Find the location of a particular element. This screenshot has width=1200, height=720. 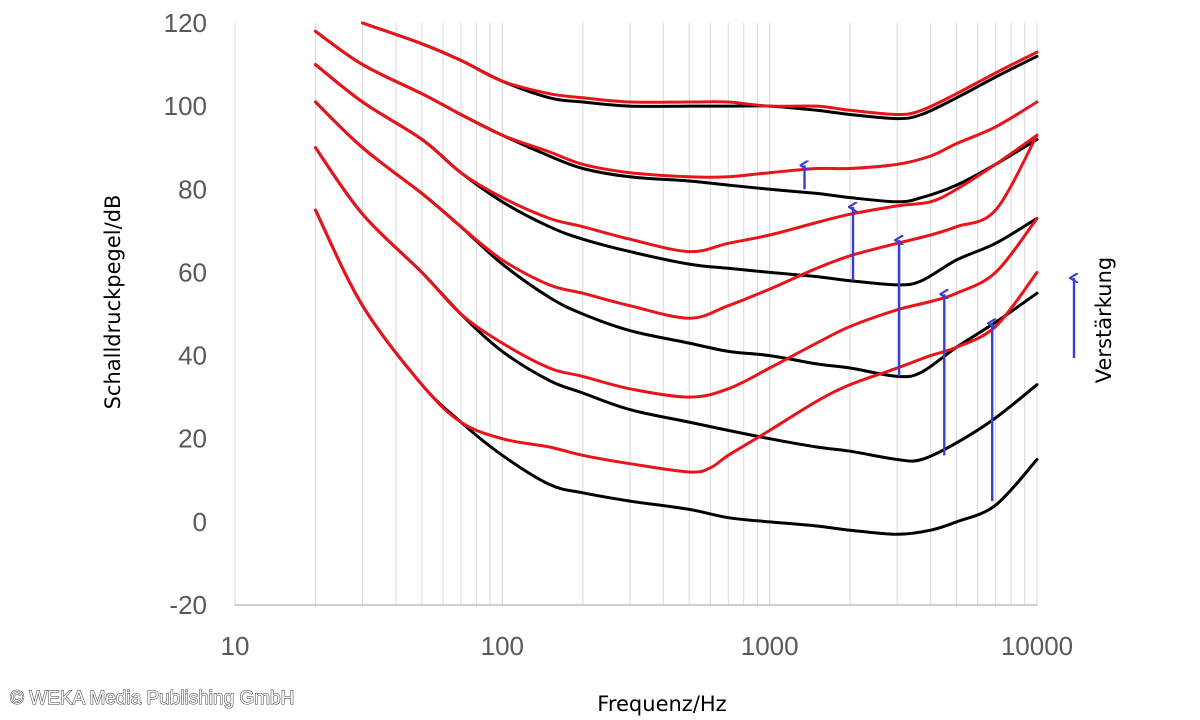

y-tick-label: 60 is located at coordinates (192, 272).